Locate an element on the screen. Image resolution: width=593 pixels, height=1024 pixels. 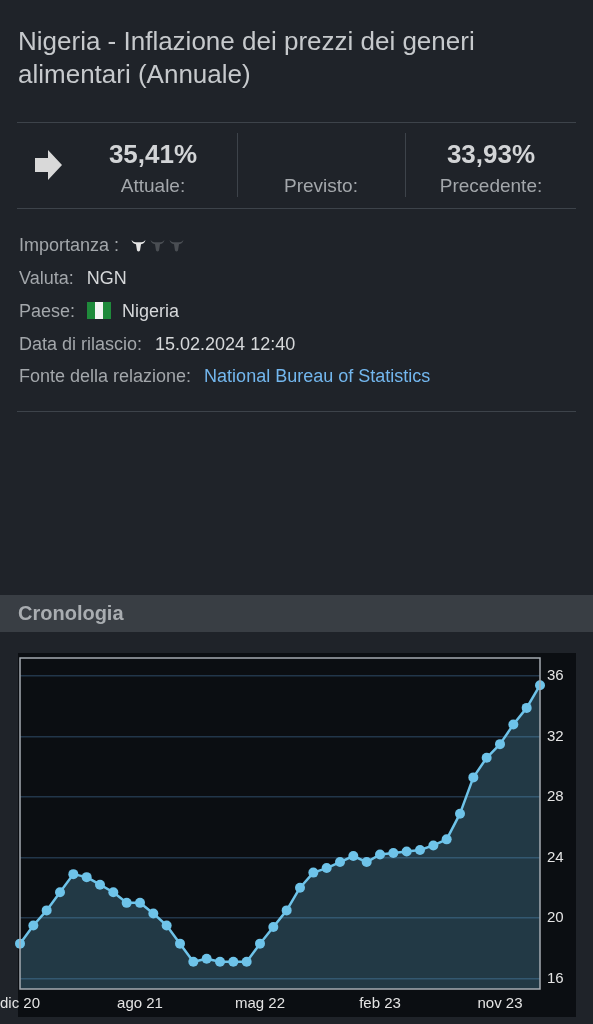
y-tick-label: 16 is located at coordinates (555, 977).